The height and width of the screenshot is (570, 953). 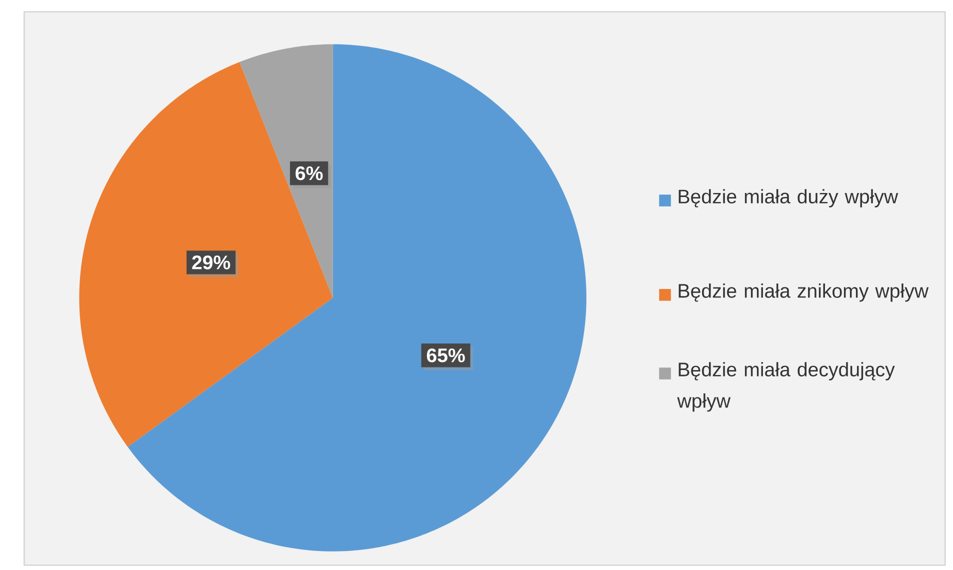 I want to click on legend-label: Będzie miała znikomy wpływ, so click(x=803, y=292).